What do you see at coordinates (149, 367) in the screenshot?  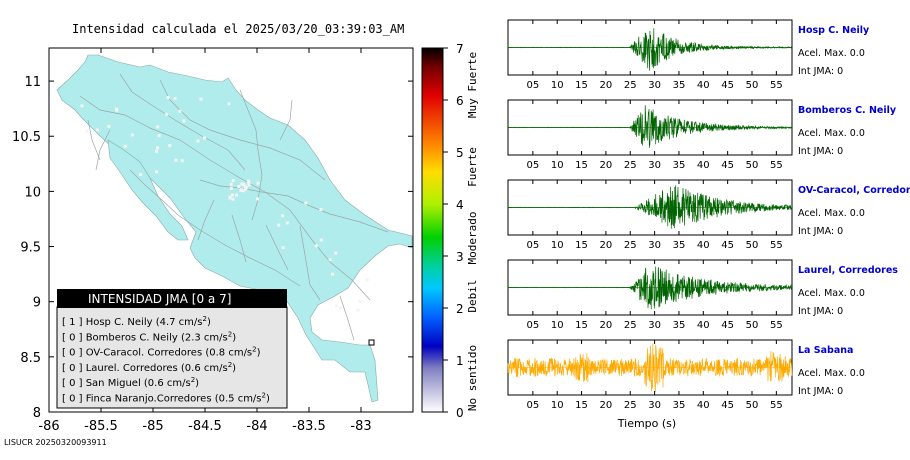 I see `legend-item: [ 0 ] Laurel. Corredores (0.6 cm/s2)` at bounding box center [149, 367].